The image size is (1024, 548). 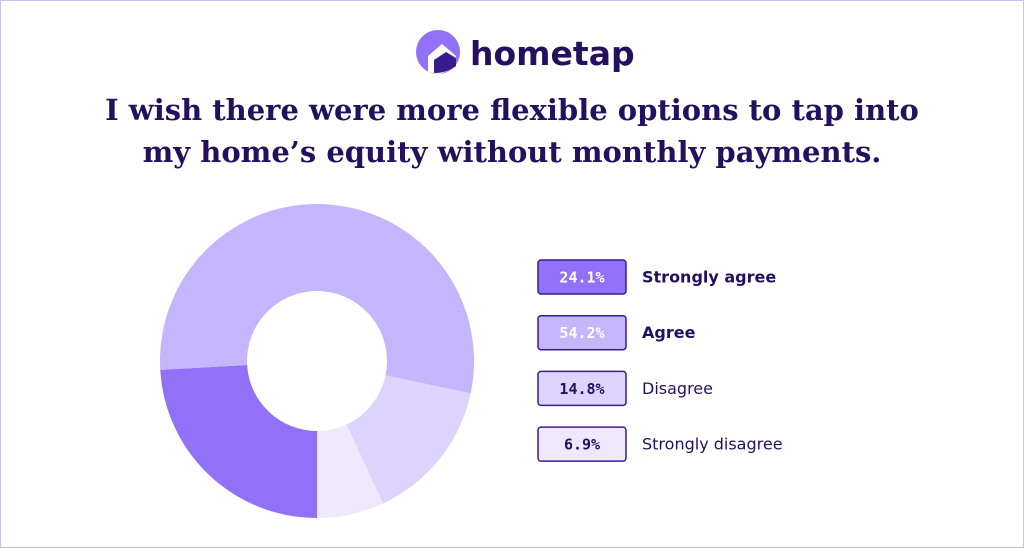 What do you see at coordinates (552, 53) in the screenshot?
I see `brand: hometap` at bounding box center [552, 53].